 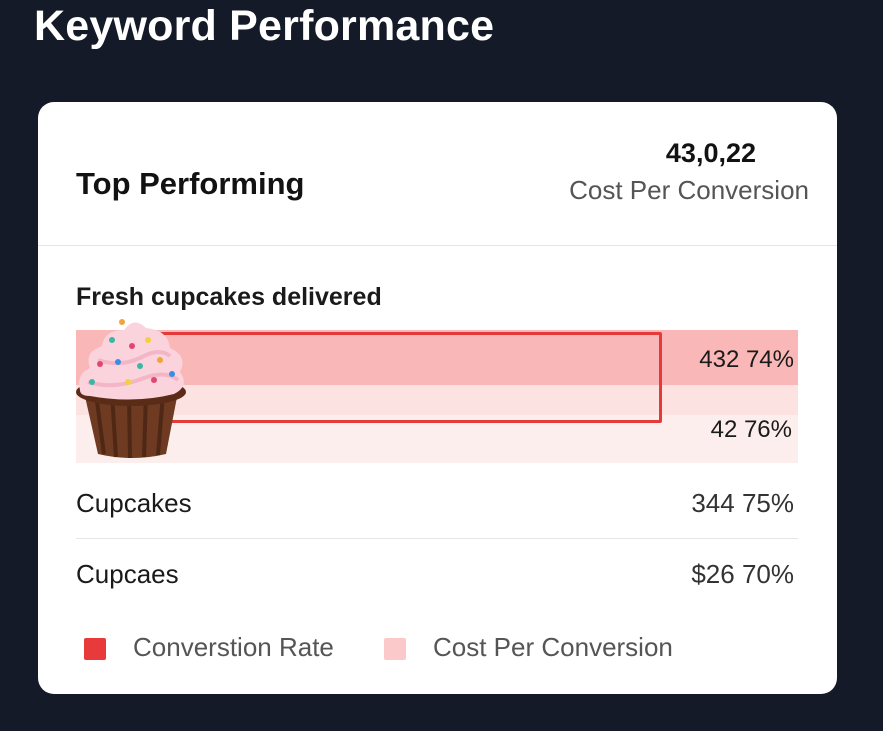 I want to click on section-title: Top Performing, so click(x=190, y=183).